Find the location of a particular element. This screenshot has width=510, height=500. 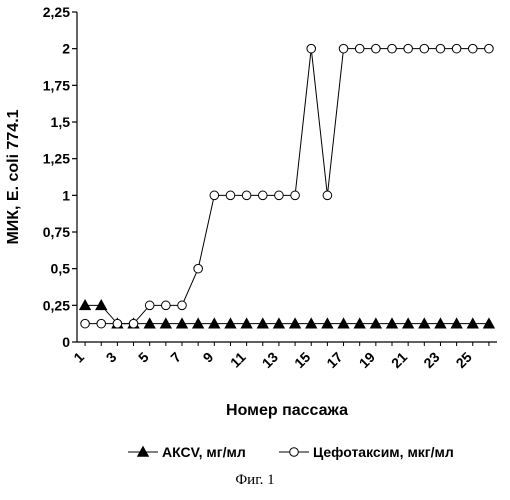

x-tick-label: 23 is located at coordinates (431, 360).